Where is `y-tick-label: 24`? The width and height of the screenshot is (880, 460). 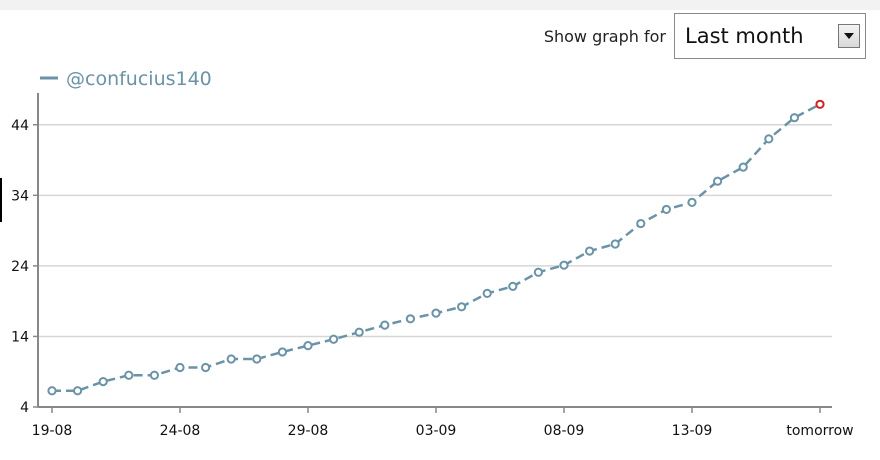 y-tick-label: 24 is located at coordinates (20, 267).